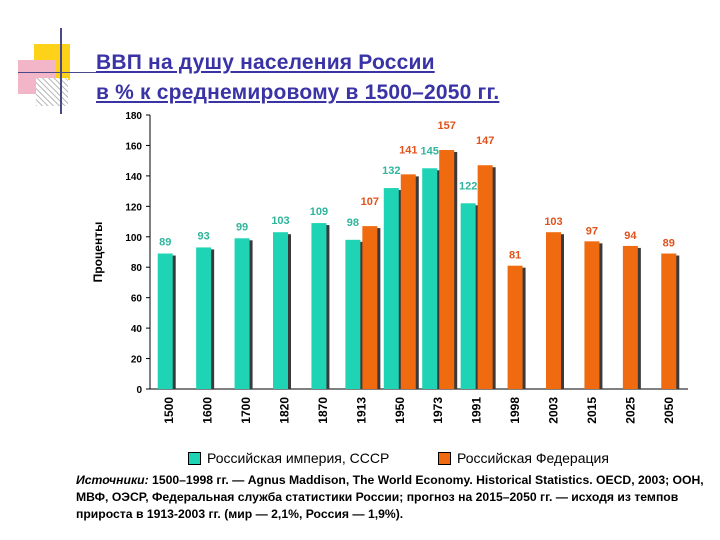 This screenshot has width=720, height=540. I want to click on y-tick-label: 20, so click(137, 360).